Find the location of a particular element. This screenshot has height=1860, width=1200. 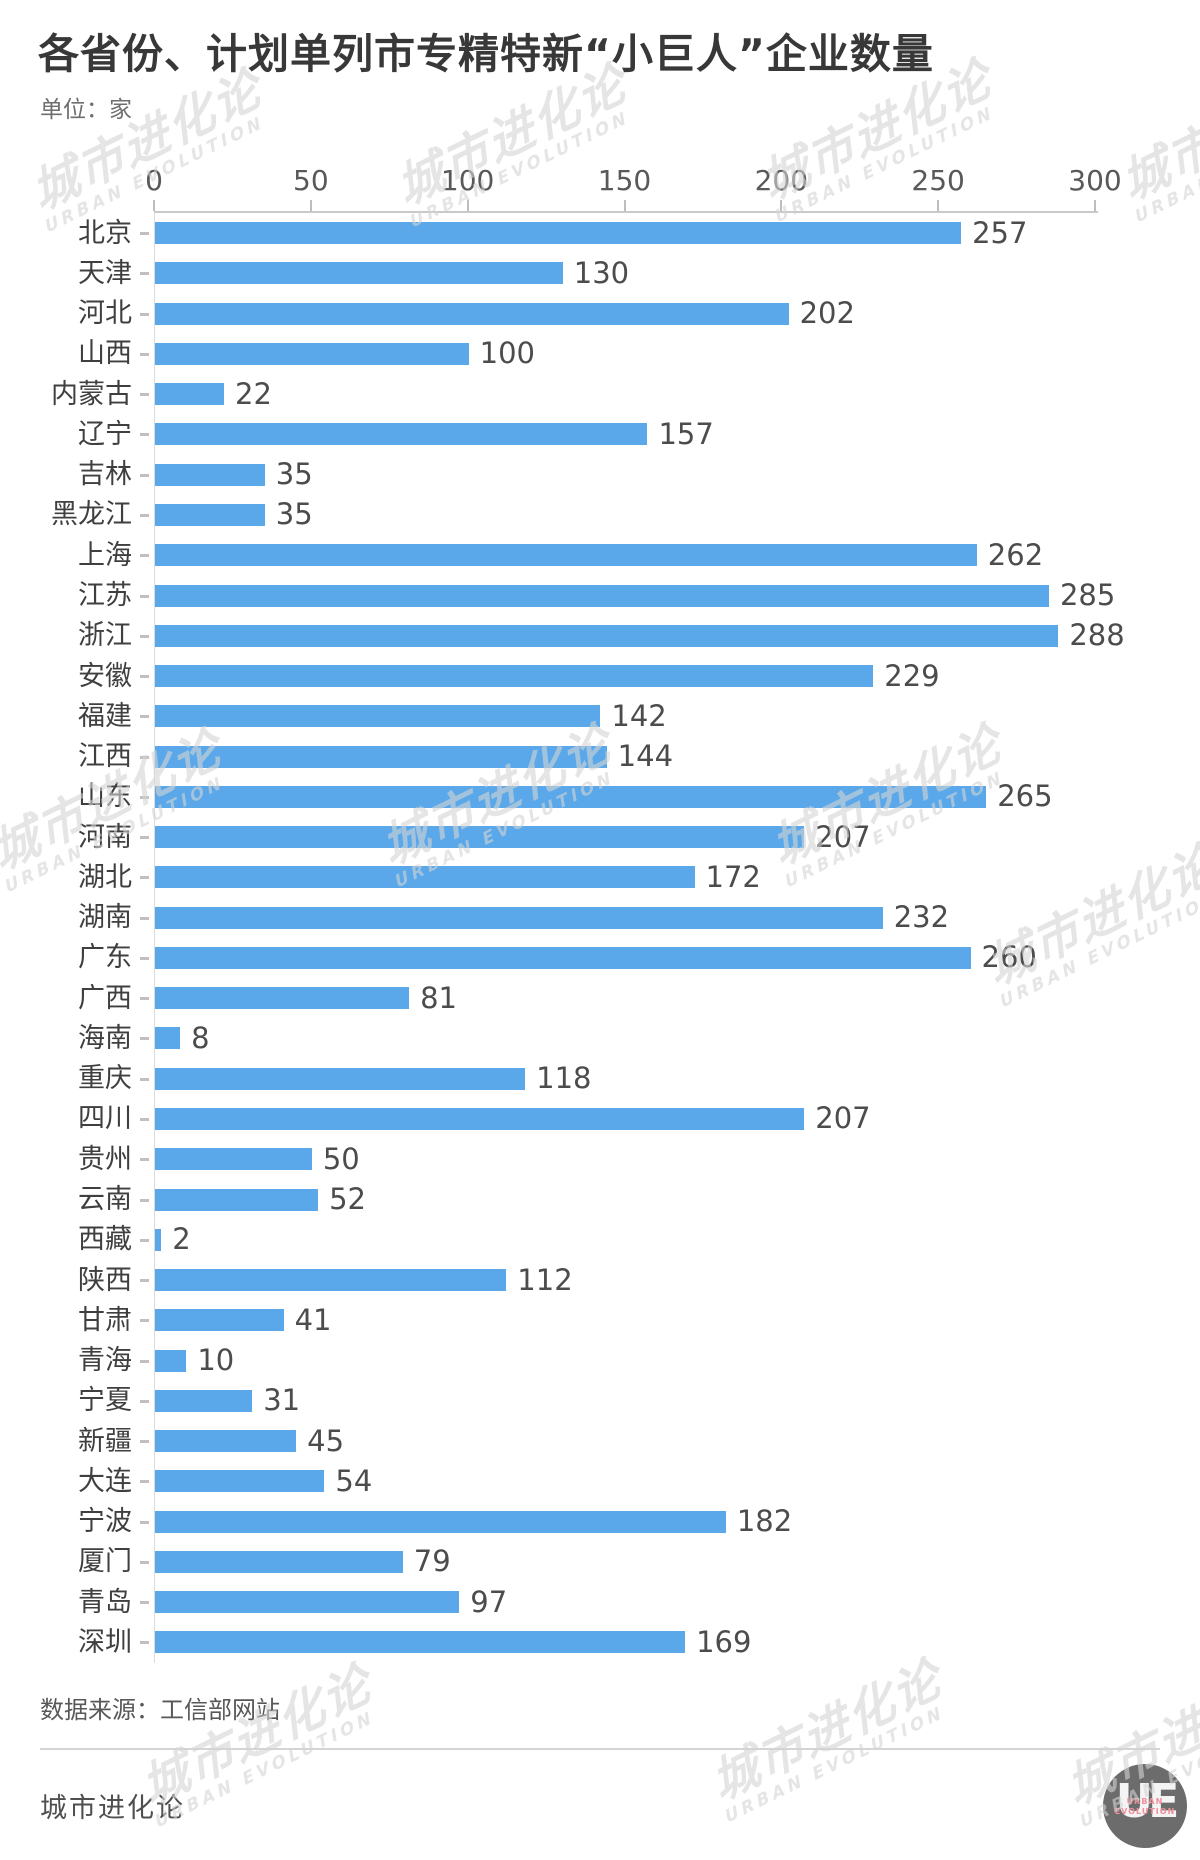

row-plot: 229 is located at coordinates (677, 676).